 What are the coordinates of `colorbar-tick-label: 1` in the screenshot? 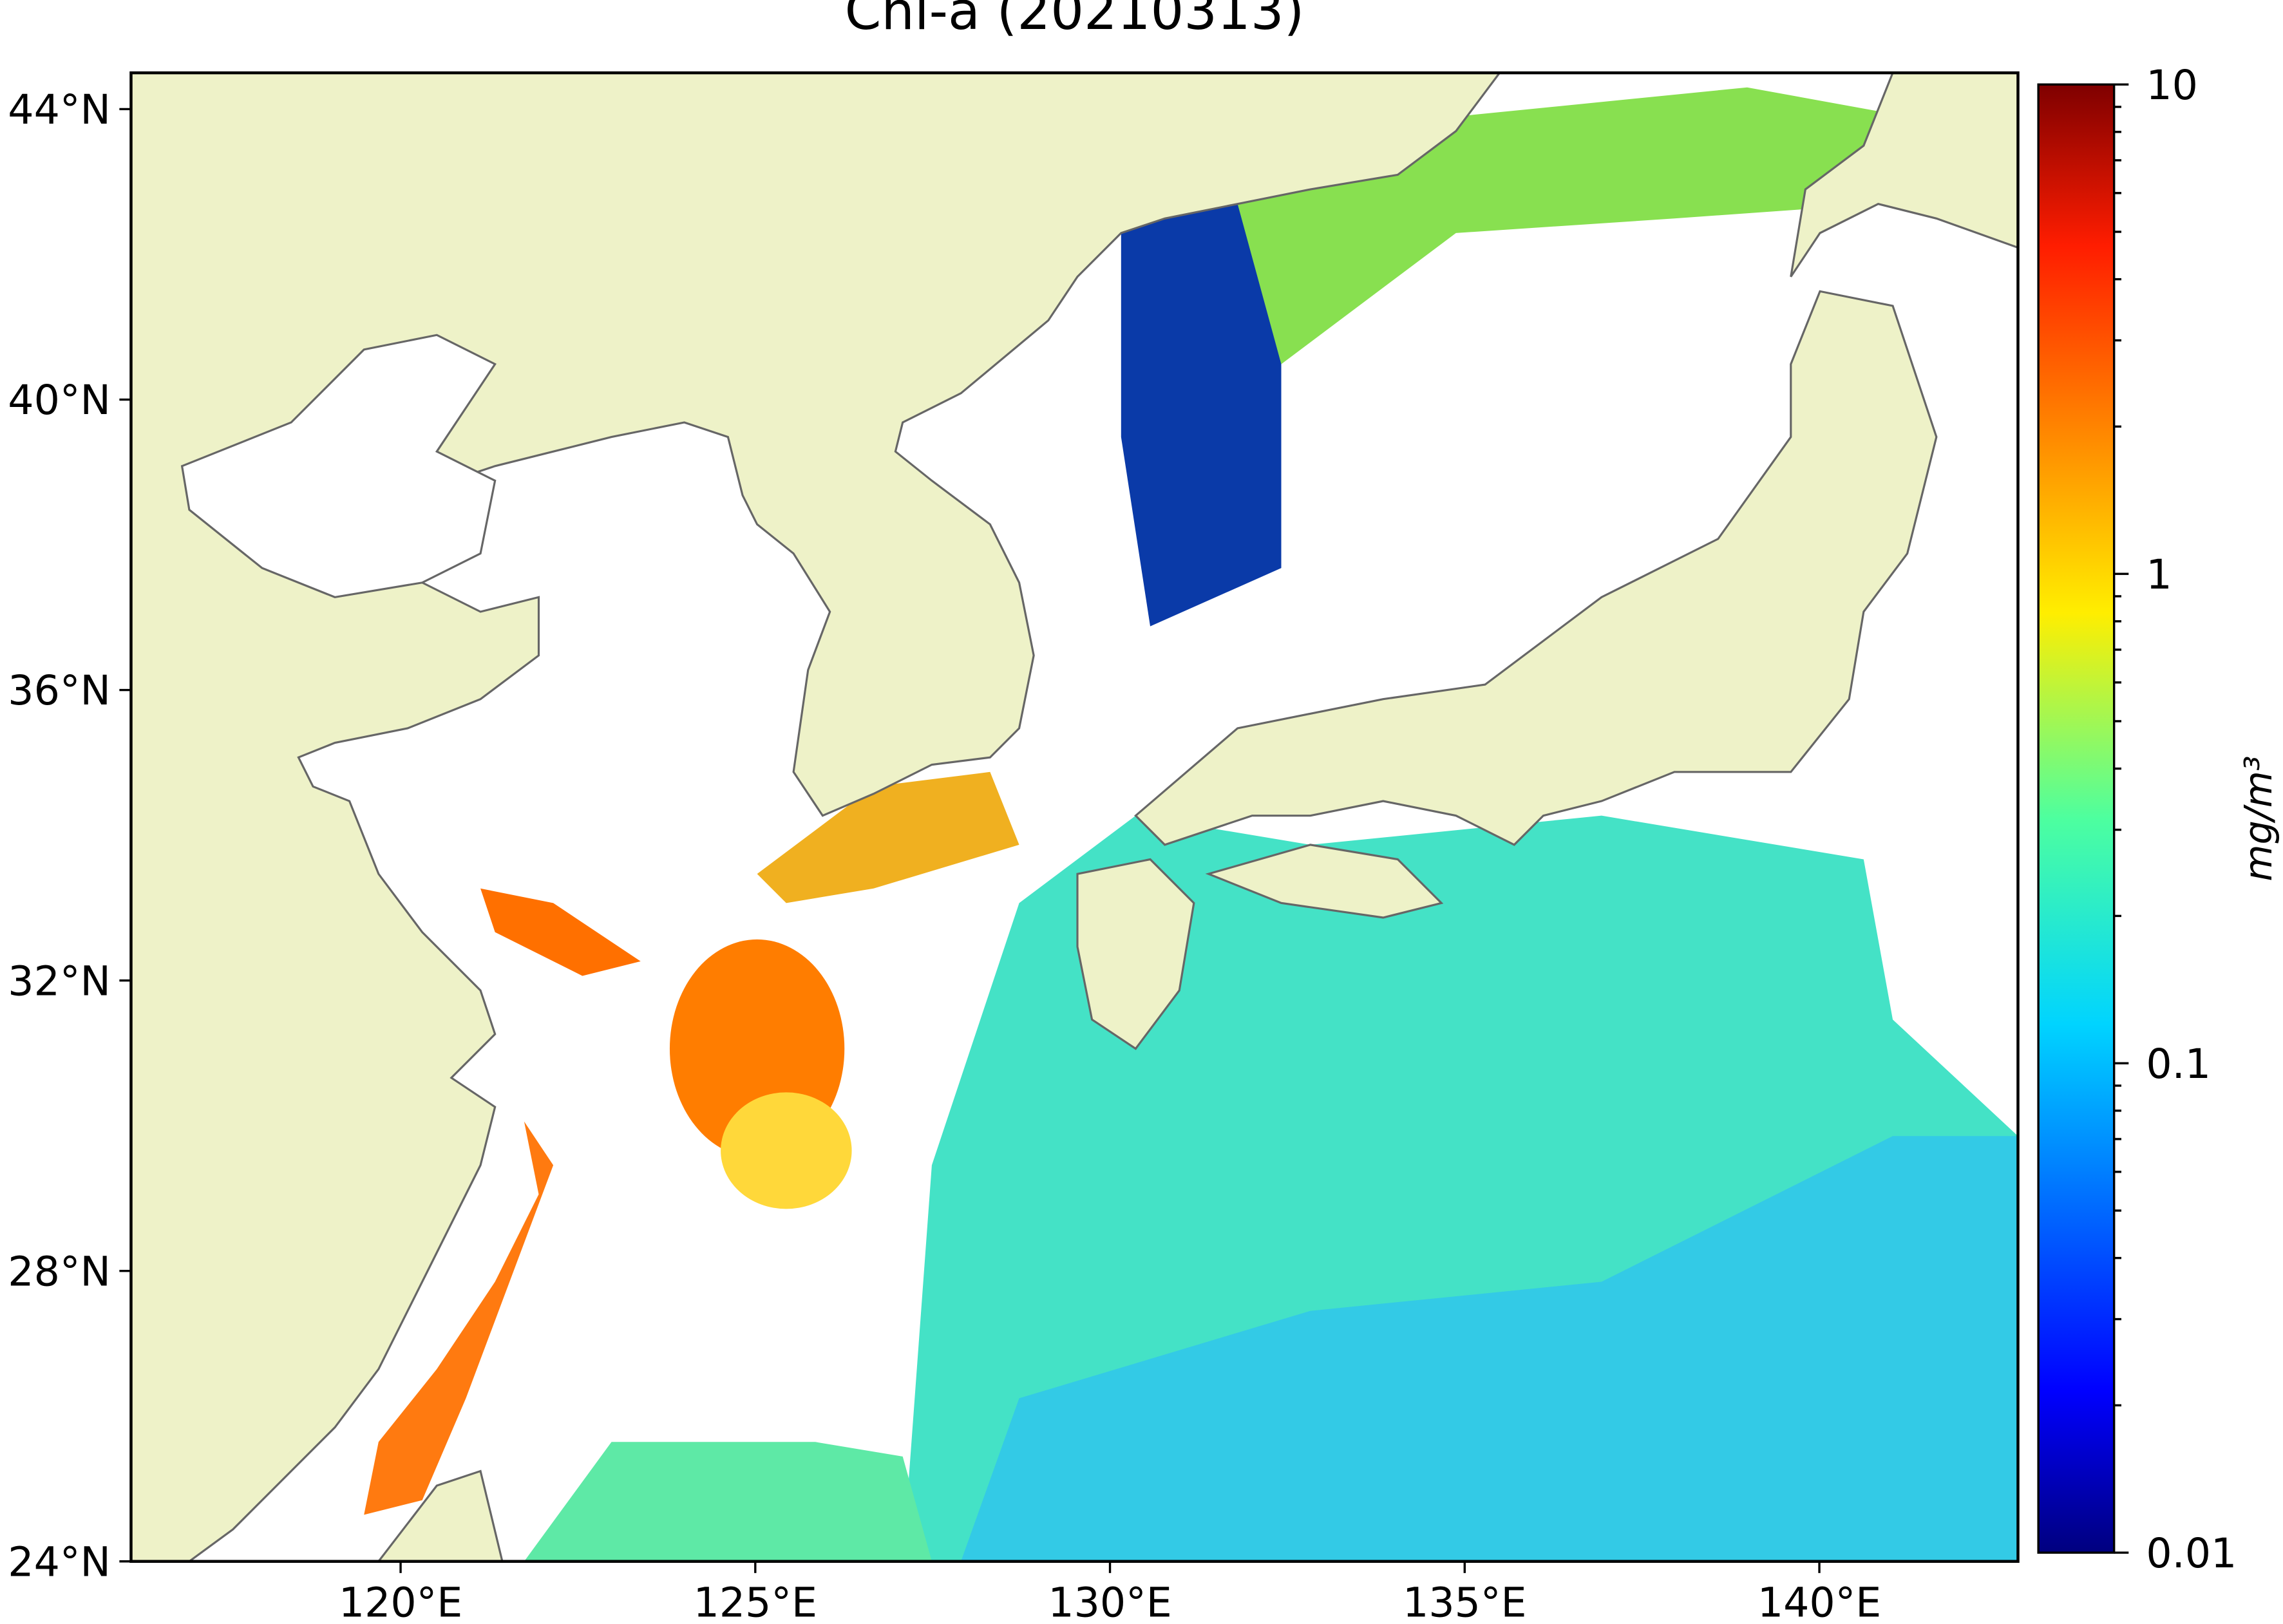 It's located at (2159, 574).